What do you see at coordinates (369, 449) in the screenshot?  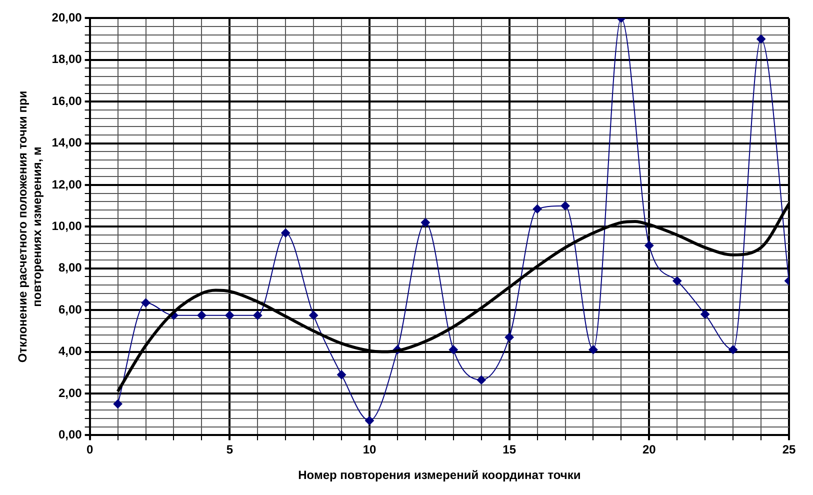 I see `x-tick-label: 10` at bounding box center [369, 449].